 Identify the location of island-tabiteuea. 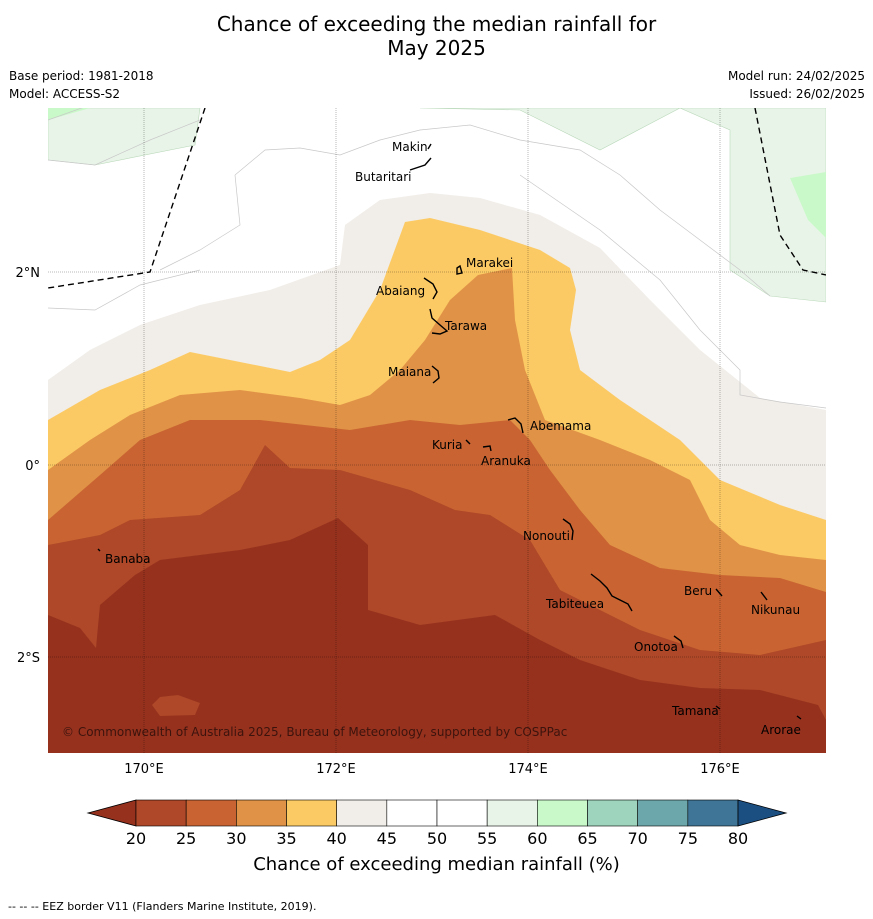
(611, 592).